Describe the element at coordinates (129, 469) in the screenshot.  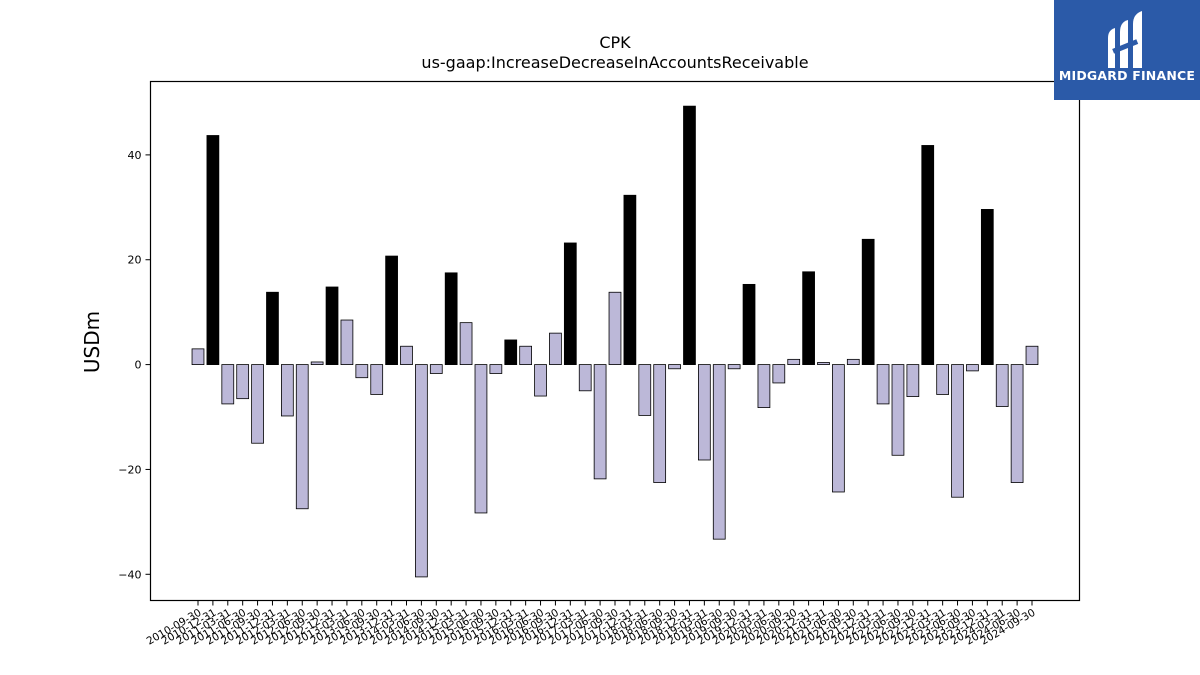
I see `y-tick-label: −20` at that location.